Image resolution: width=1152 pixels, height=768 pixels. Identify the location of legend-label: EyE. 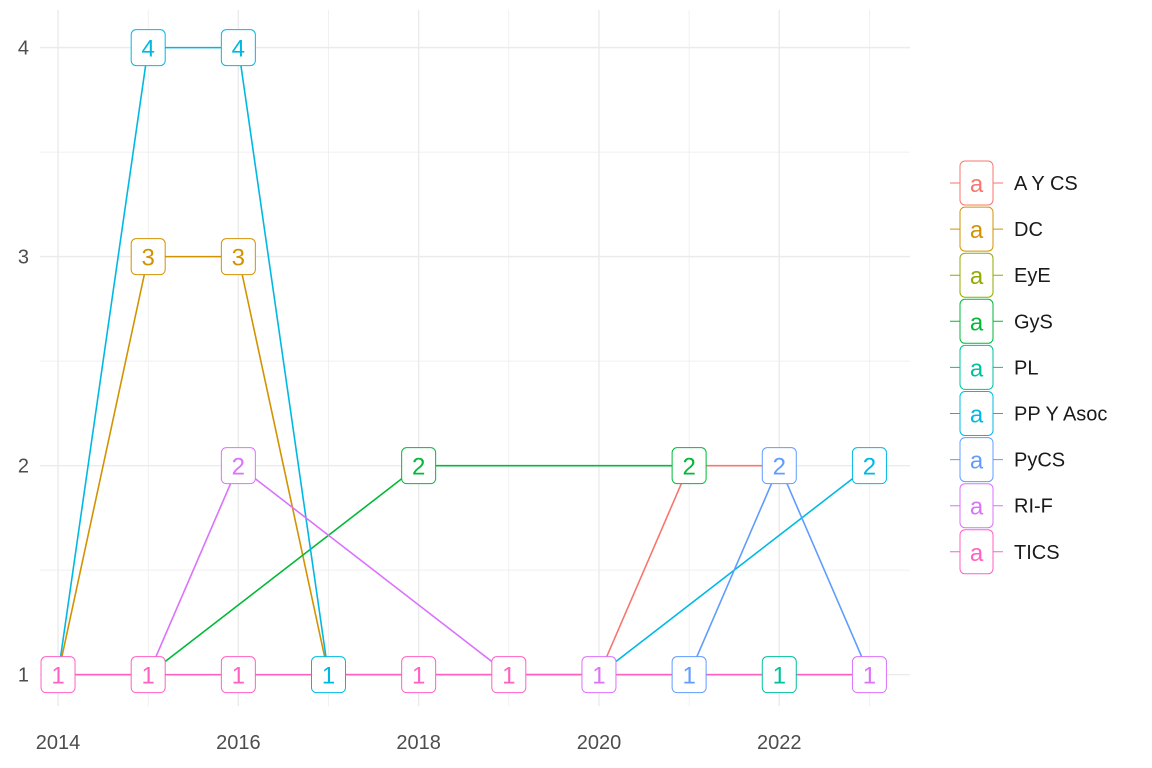
(1032, 276).